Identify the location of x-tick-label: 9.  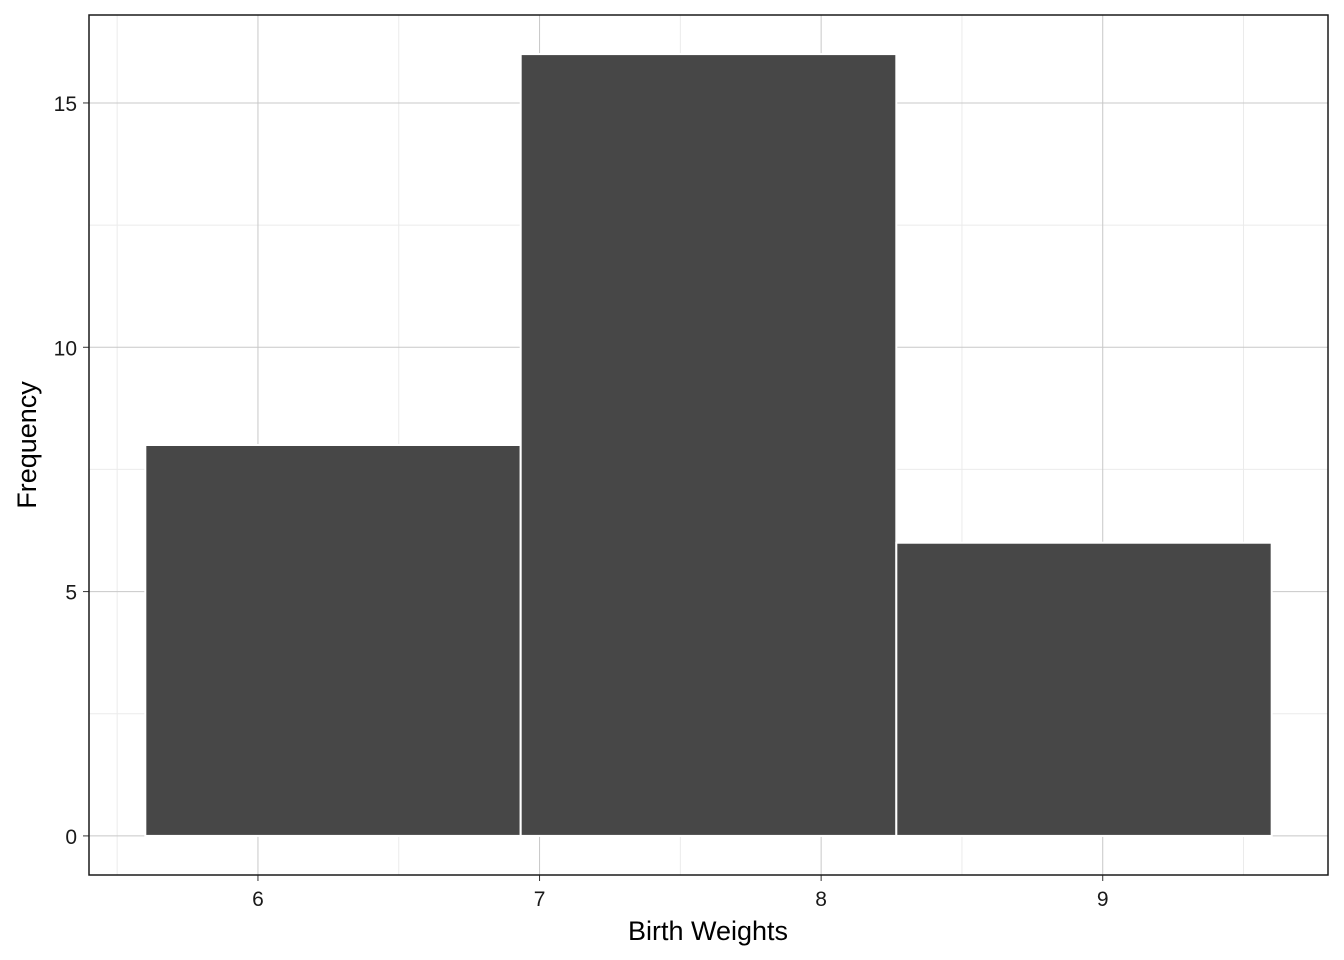
(1103, 899).